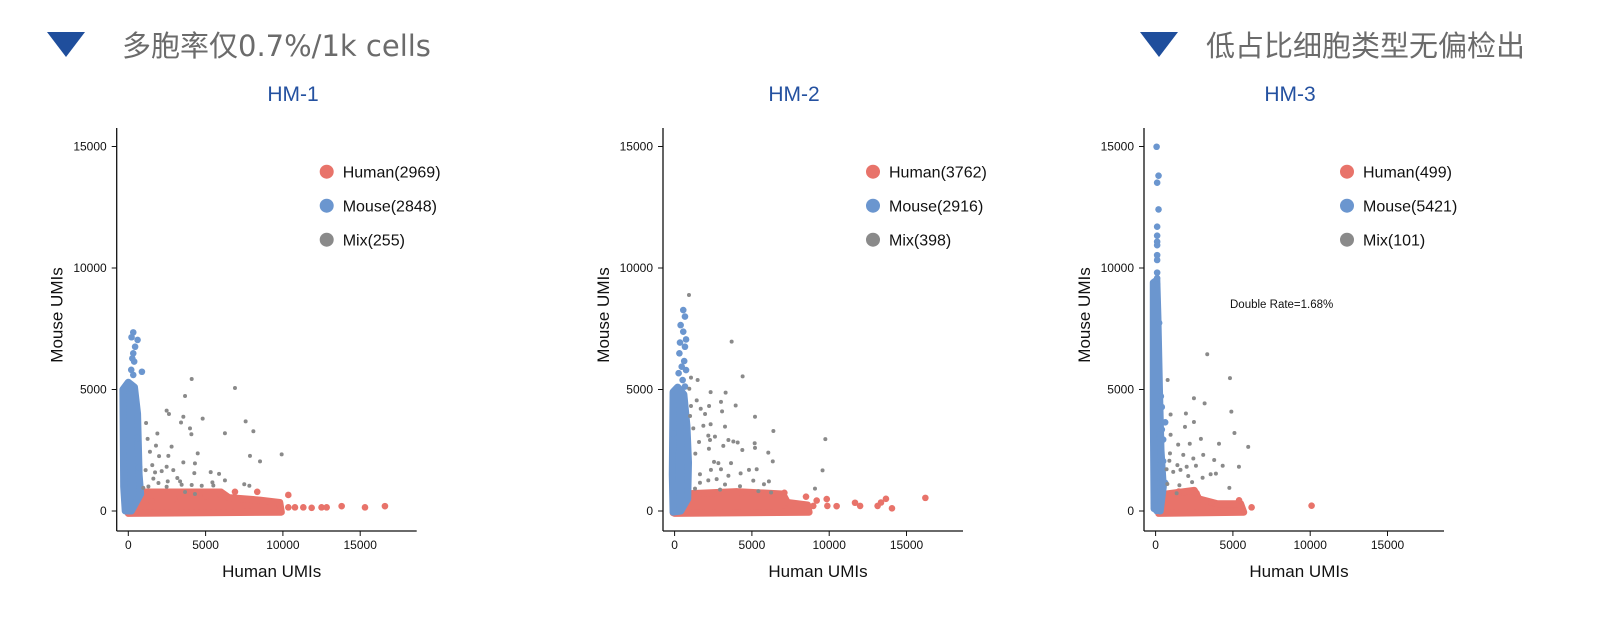 The image size is (1600, 622). What do you see at coordinates (936, 207) in the screenshot?
I see `legend-mouse-label: Mouse(2916)` at bounding box center [936, 207].